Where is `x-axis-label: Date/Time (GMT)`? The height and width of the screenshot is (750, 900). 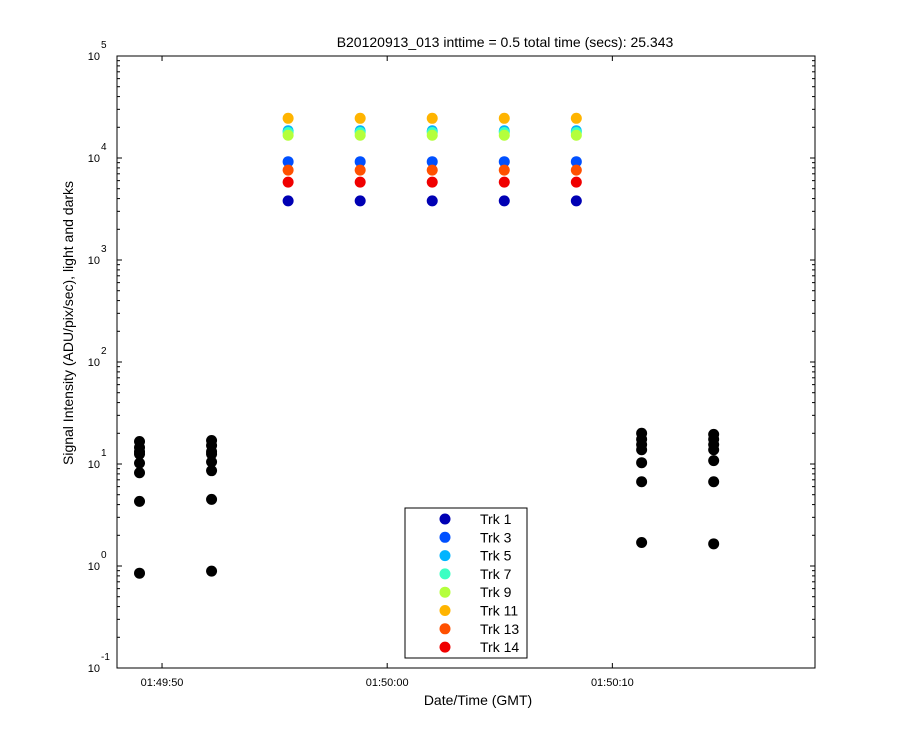 x-axis-label: Date/Time (GMT) is located at coordinates (478, 700).